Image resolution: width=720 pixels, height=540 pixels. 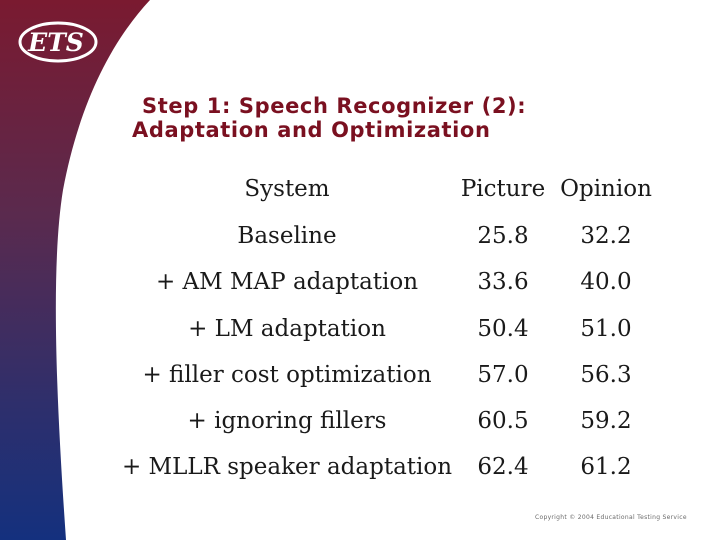 What do you see at coordinates (503, 329) in the screenshot?
I see `row-picture-score: 50.4` at bounding box center [503, 329].